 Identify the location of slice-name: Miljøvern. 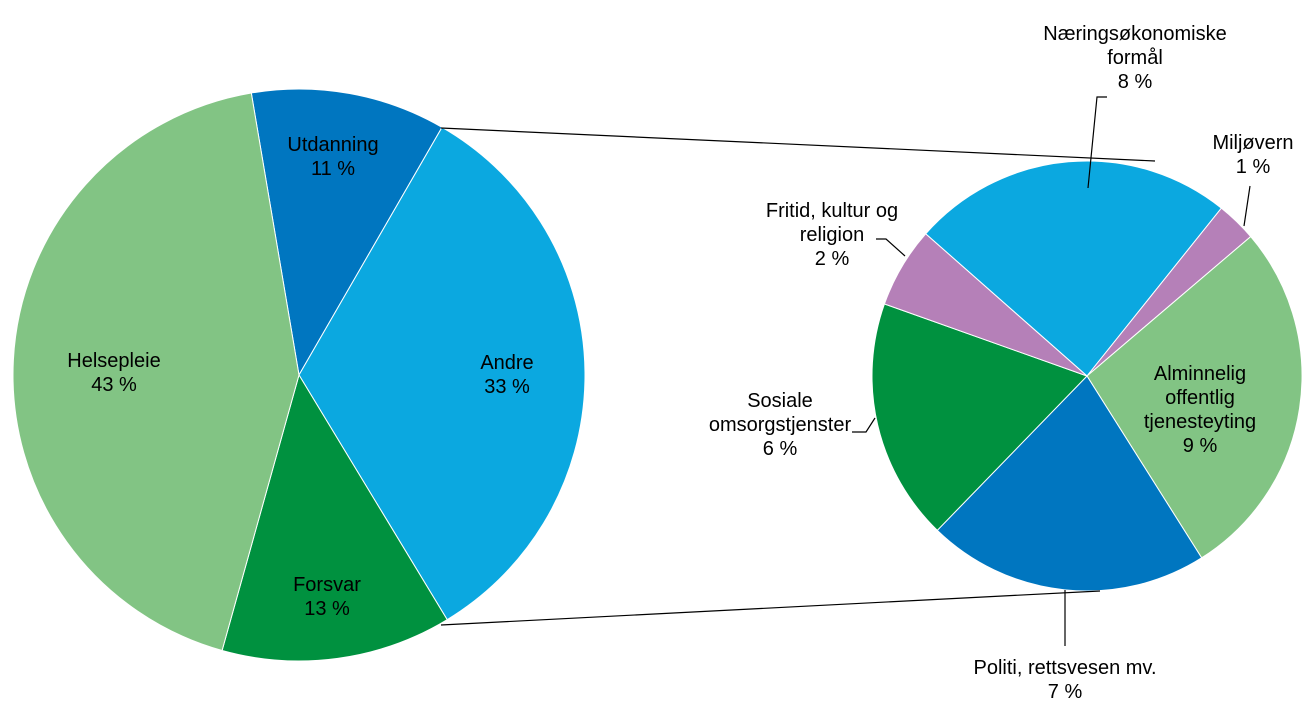
(1253, 143).